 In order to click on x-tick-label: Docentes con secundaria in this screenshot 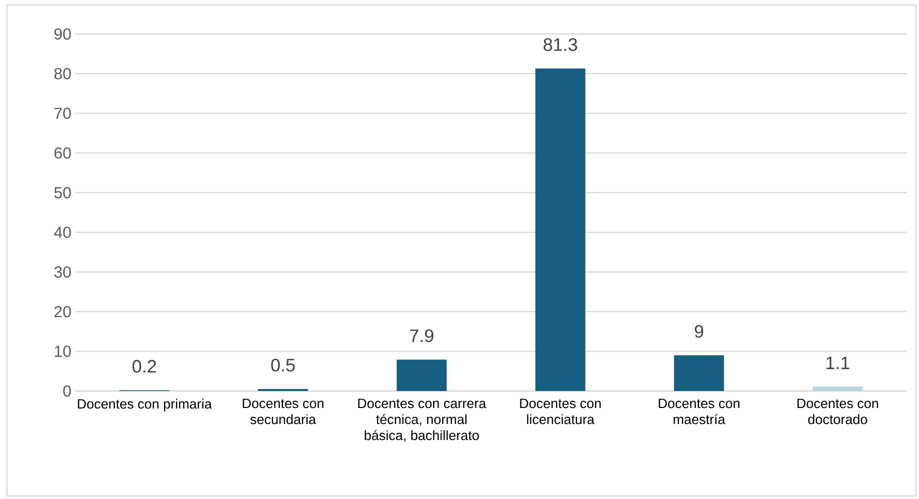, I will do `click(283, 411)`.